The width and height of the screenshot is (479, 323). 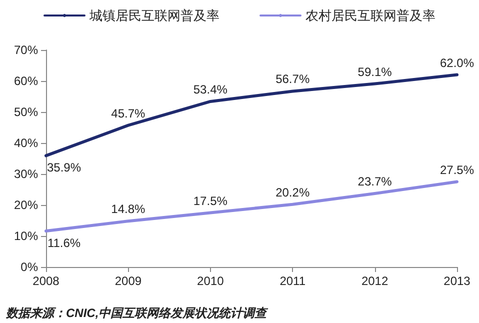 What do you see at coordinates (457, 63) in the screenshot?
I see `data-label: 62.0%` at bounding box center [457, 63].